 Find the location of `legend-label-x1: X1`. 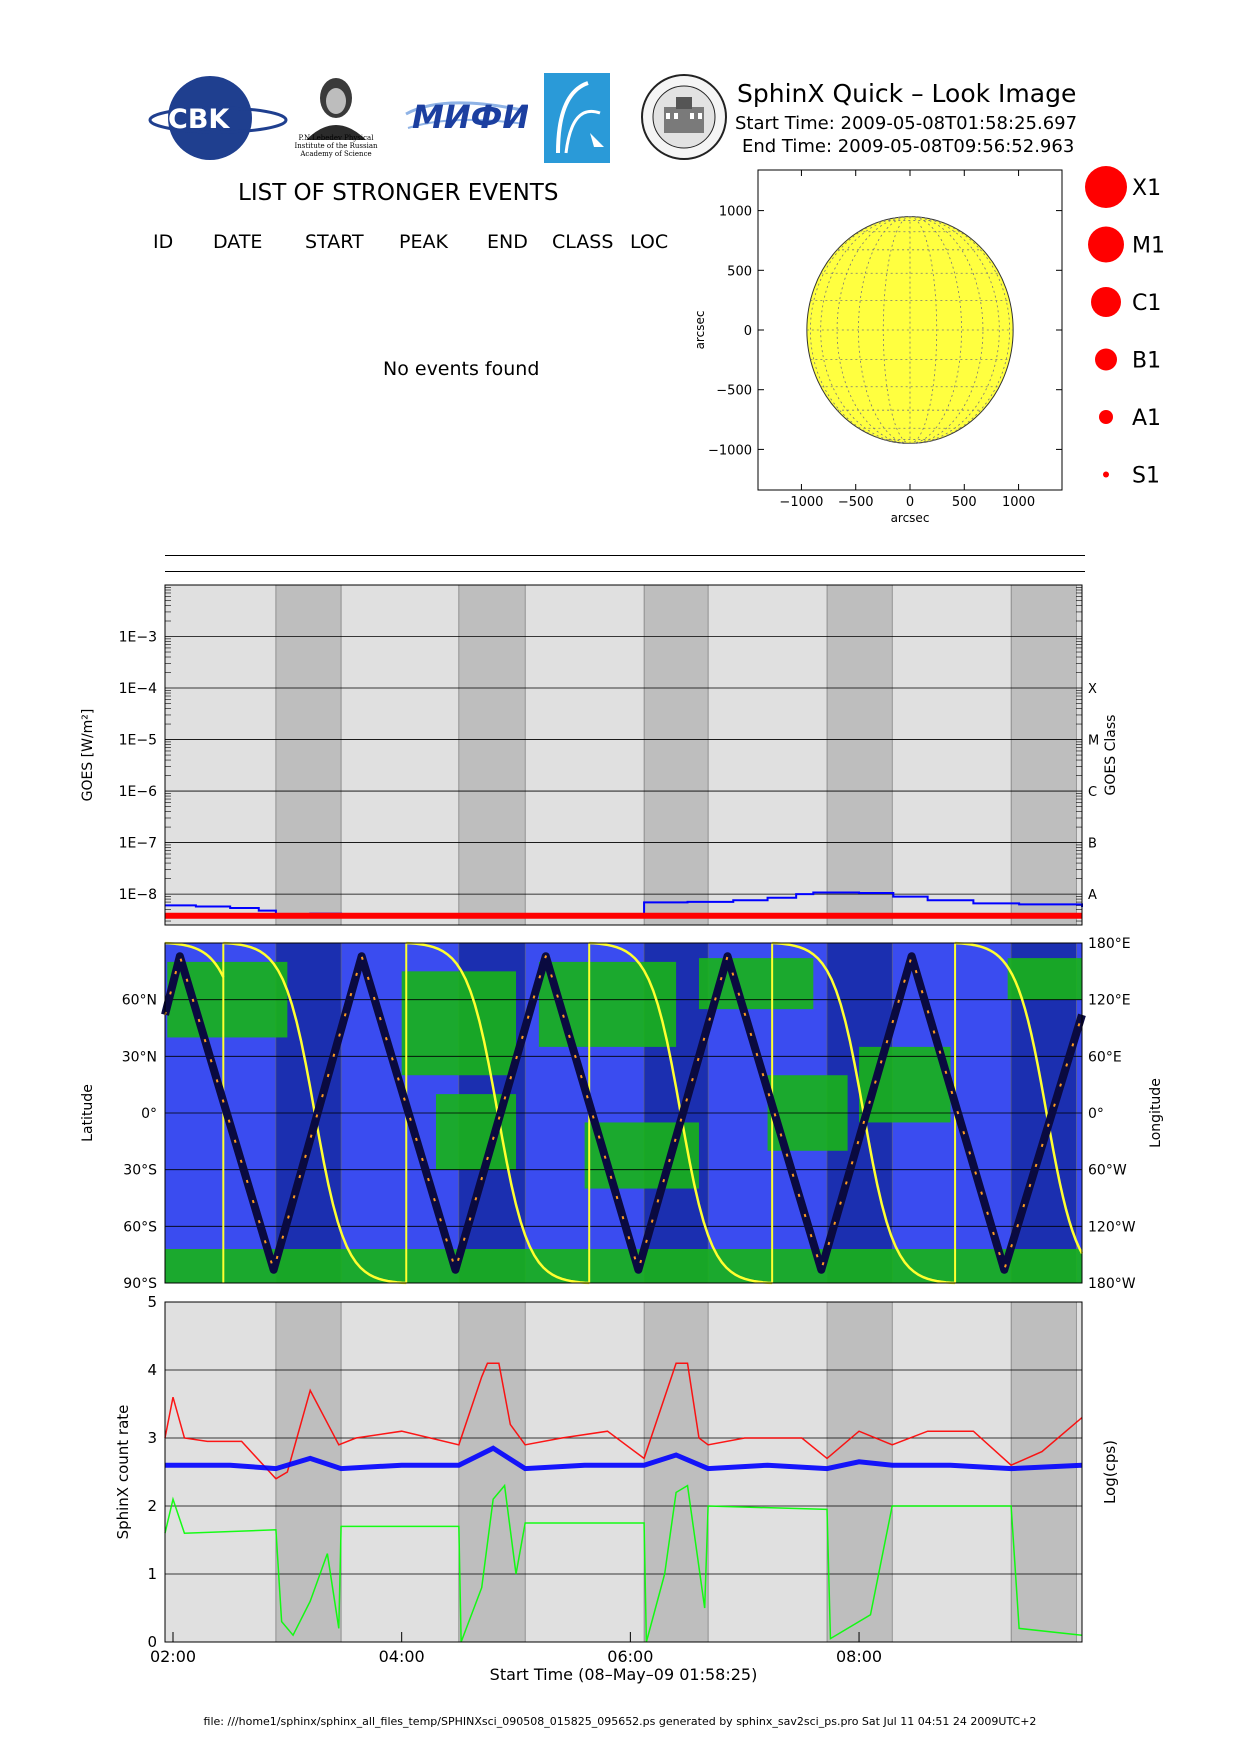

legend-label-x1: X1 is located at coordinates (1146, 188).